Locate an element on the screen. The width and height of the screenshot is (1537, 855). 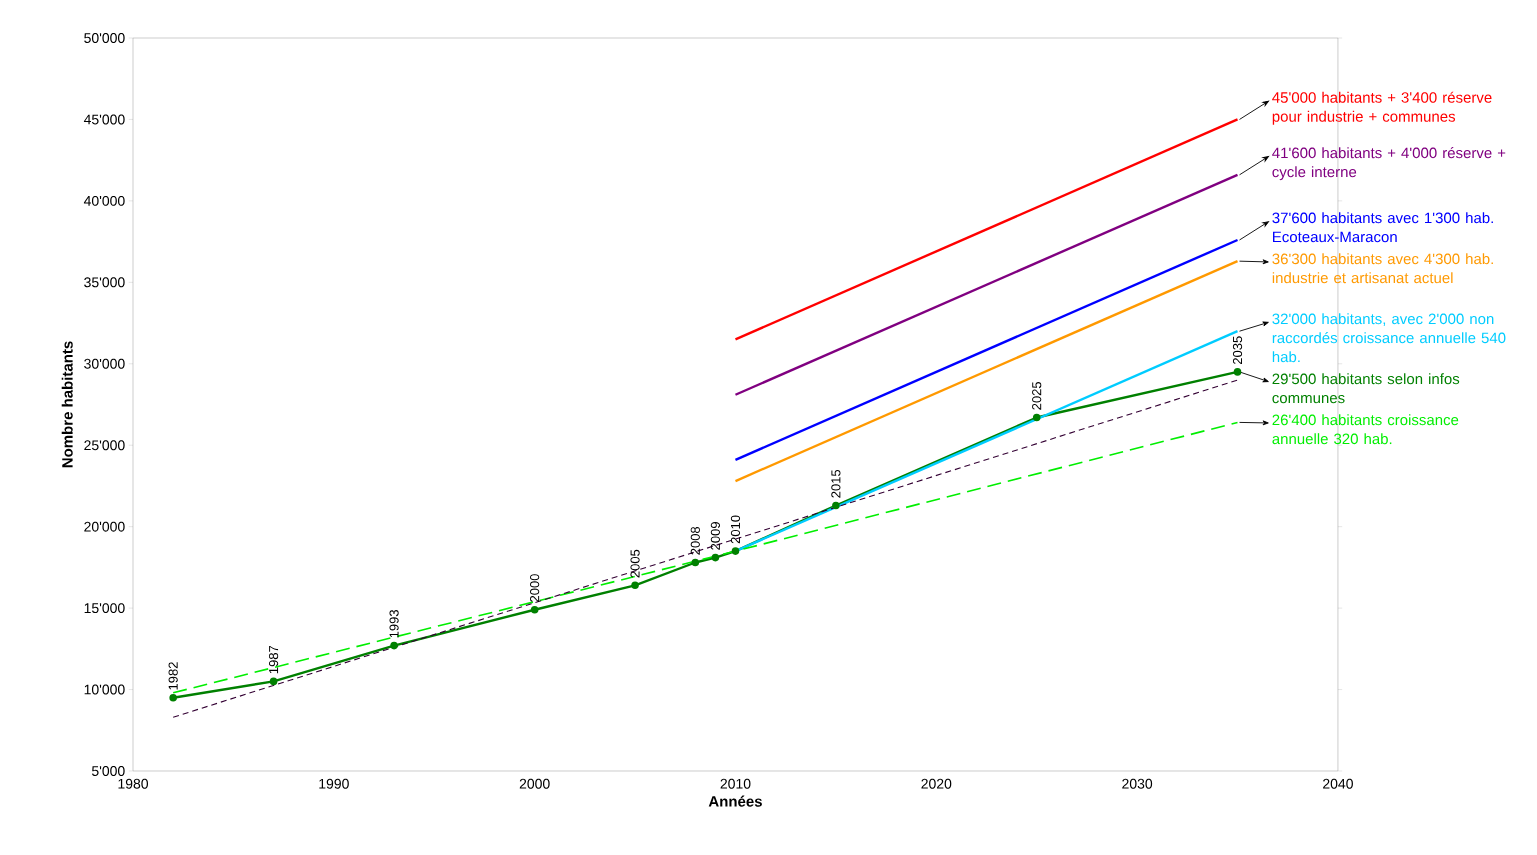
annotation: 2009 is located at coordinates (715, 536).